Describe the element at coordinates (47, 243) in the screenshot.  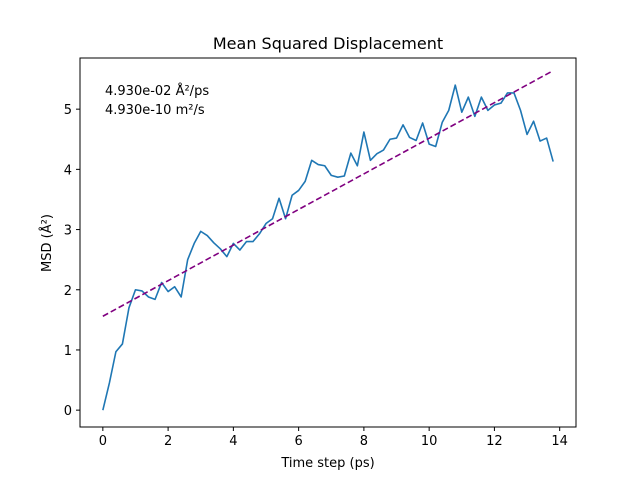
I see `y-axis-label: MSD (Å²)` at that location.